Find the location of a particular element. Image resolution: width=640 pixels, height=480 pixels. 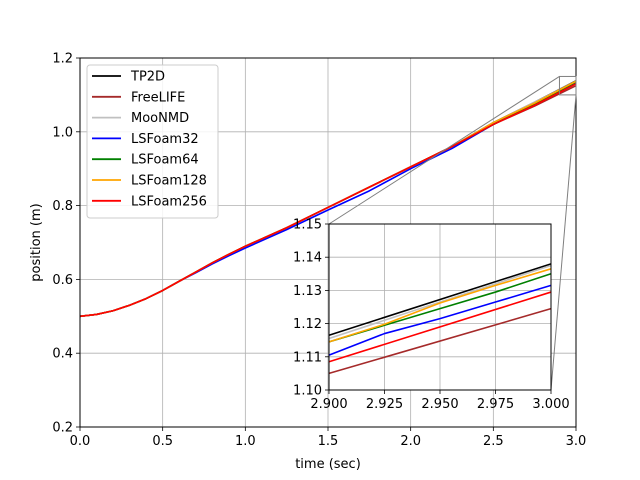

inset-series-lsfoam256 is located at coordinates (440, 327).